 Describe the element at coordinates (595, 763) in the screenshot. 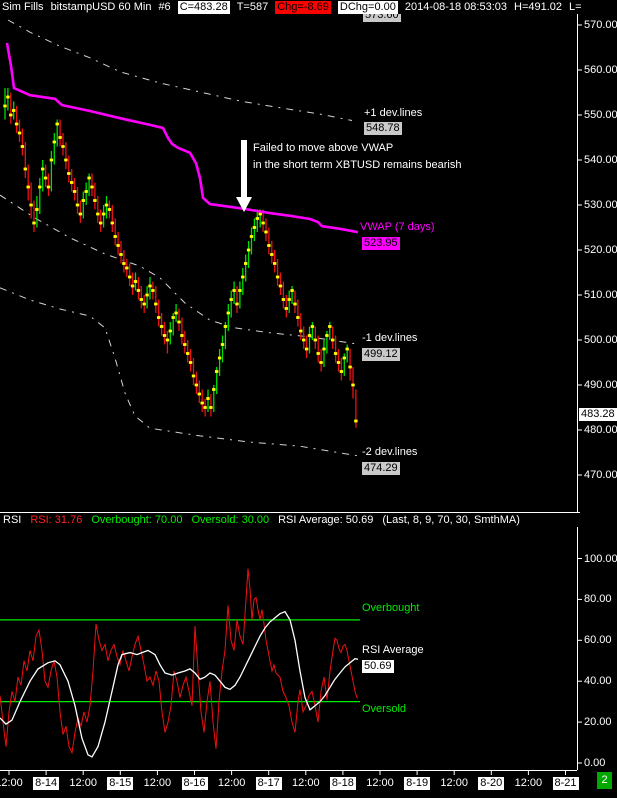

I see `rsi-tick-label: 0.00` at that location.